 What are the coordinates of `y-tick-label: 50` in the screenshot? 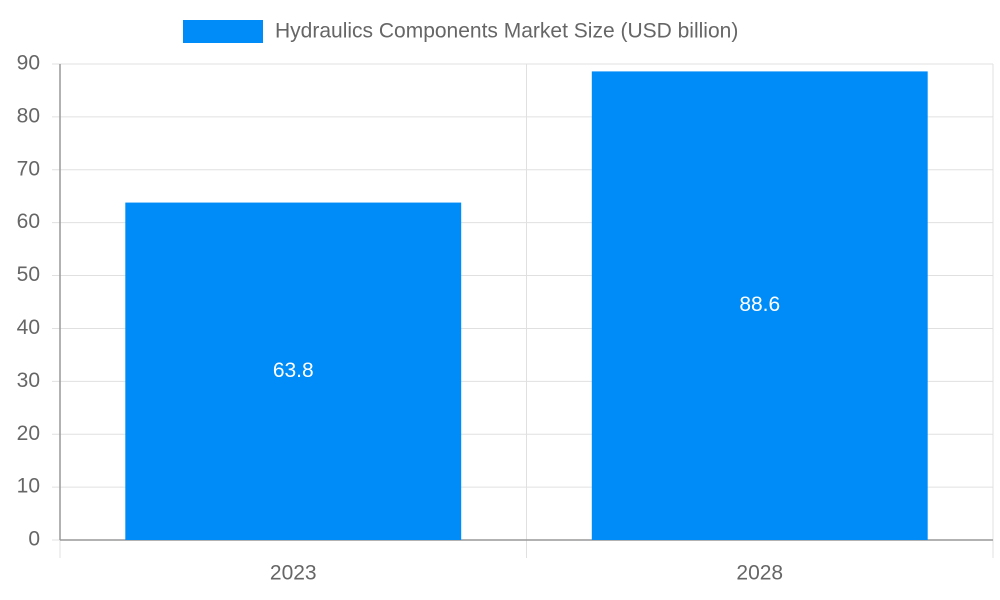 It's located at (28, 274).